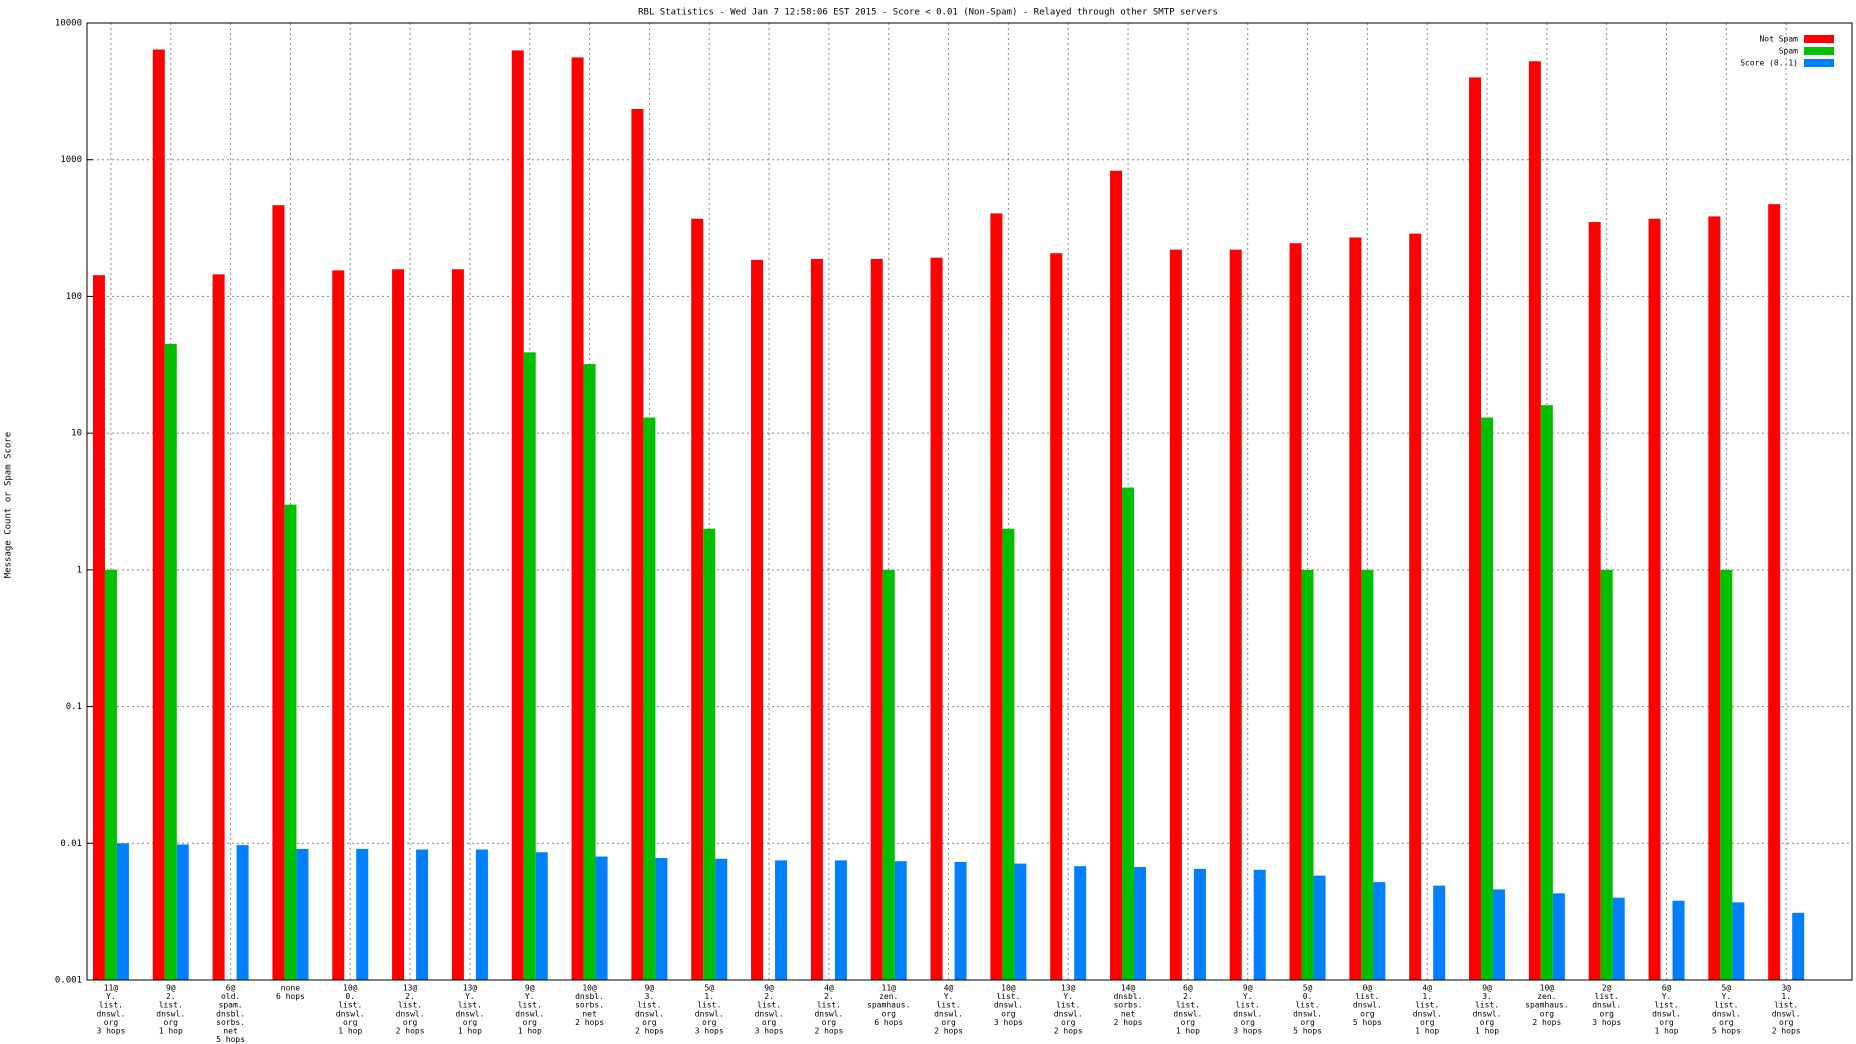 The image size is (1856, 1044). What do you see at coordinates (589, 1005) in the screenshot?
I see `x-tick-label: sorbs.` at bounding box center [589, 1005].